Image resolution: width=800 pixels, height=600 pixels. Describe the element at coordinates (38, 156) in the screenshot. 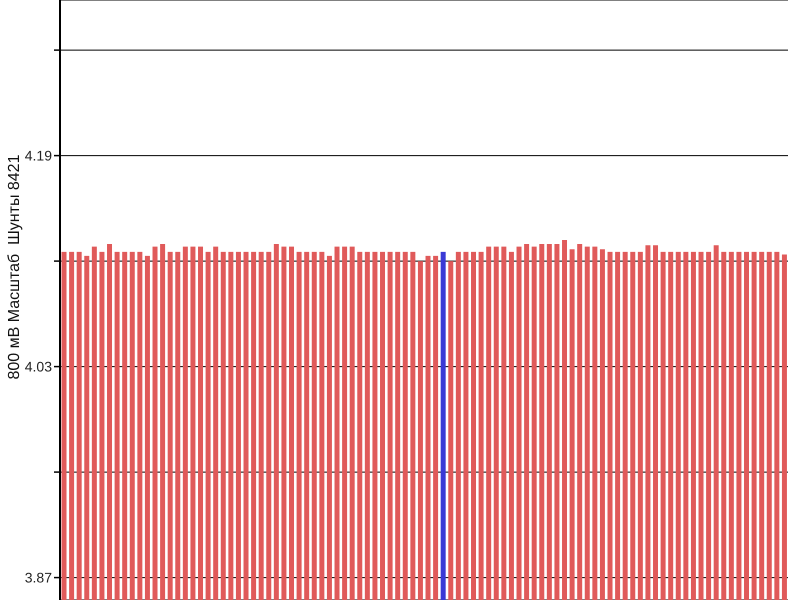

I see `y-tick-label: 4.19` at that location.